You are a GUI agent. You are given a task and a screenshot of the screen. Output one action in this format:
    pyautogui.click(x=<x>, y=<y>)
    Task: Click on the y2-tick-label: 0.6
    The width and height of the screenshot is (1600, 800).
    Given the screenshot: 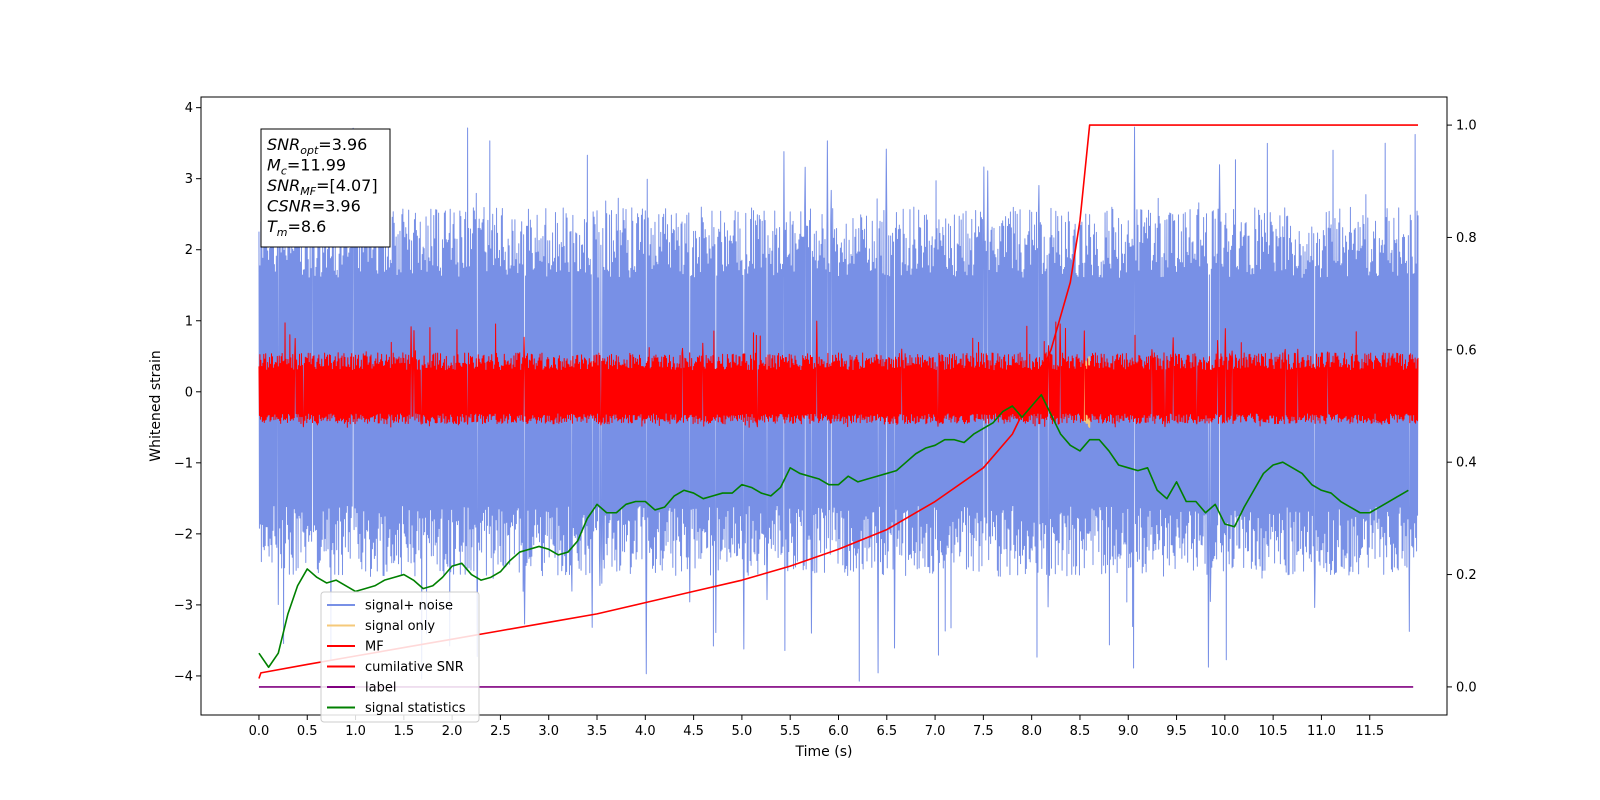 What is the action you would take?
    pyautogui.click(x=1466, y=350)
    